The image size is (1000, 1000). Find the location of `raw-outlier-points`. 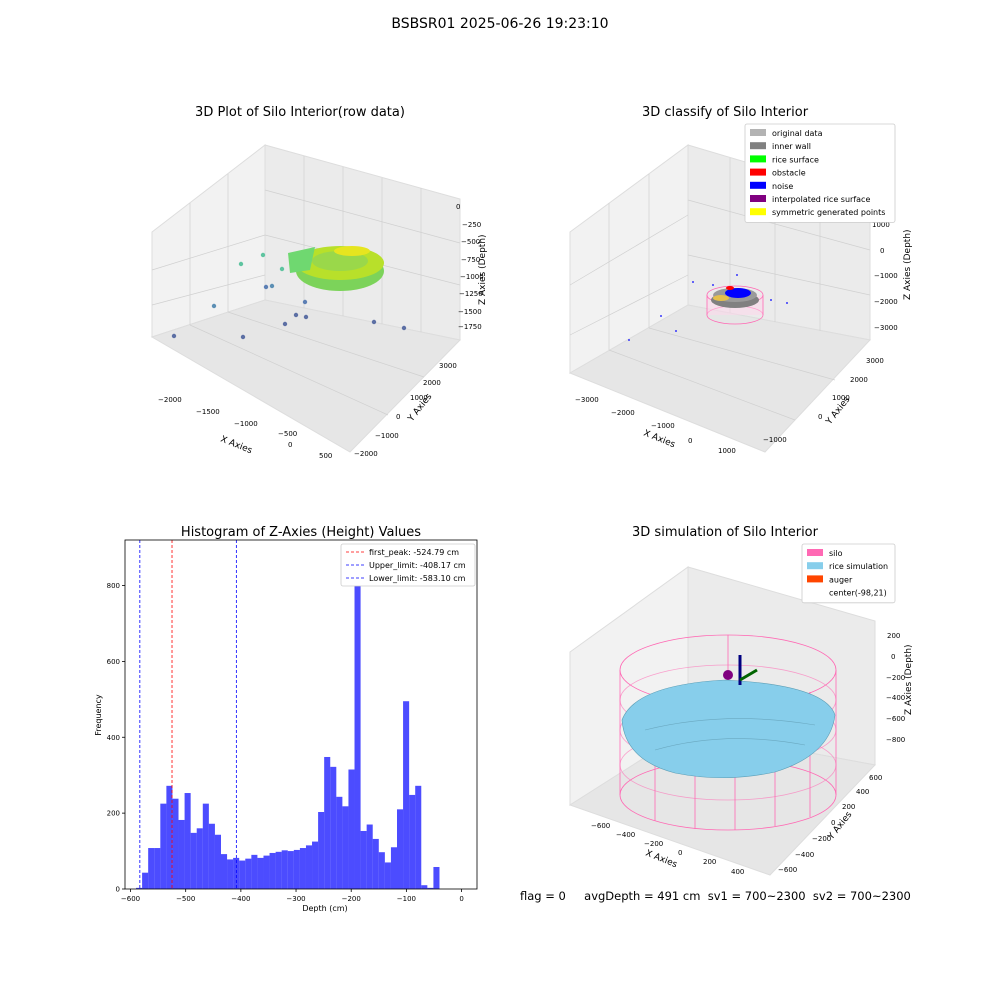

raw-outlier-points is located at coordinates (289, 296).